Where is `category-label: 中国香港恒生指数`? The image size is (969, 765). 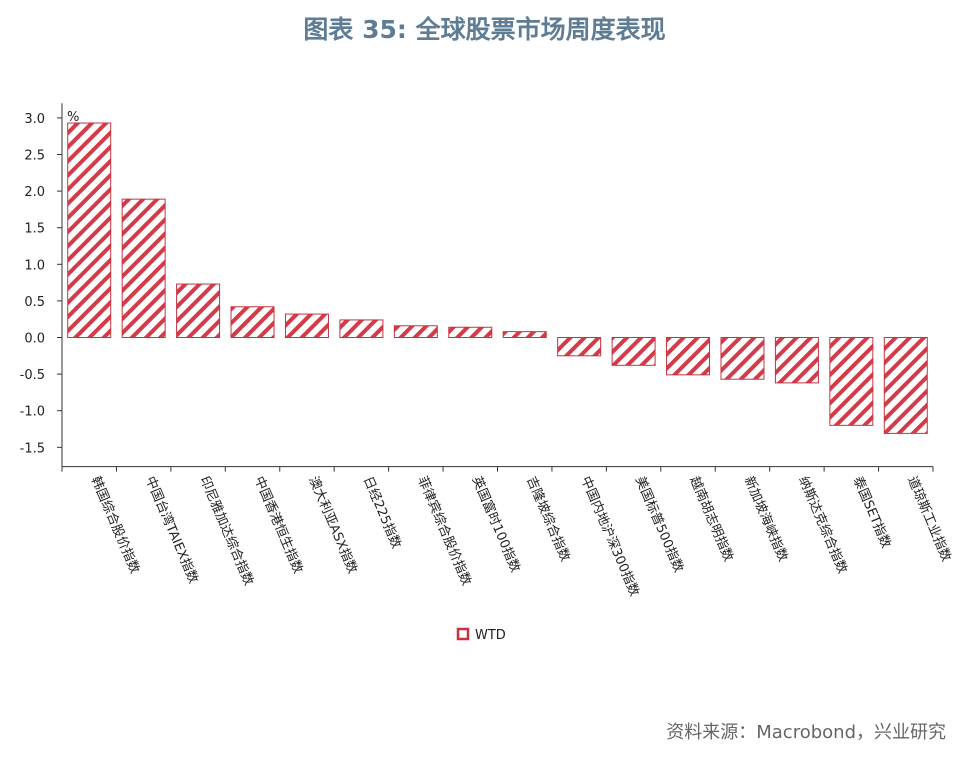 category-label: 中国香港恒生指数 is located at coordinates (278, 525).